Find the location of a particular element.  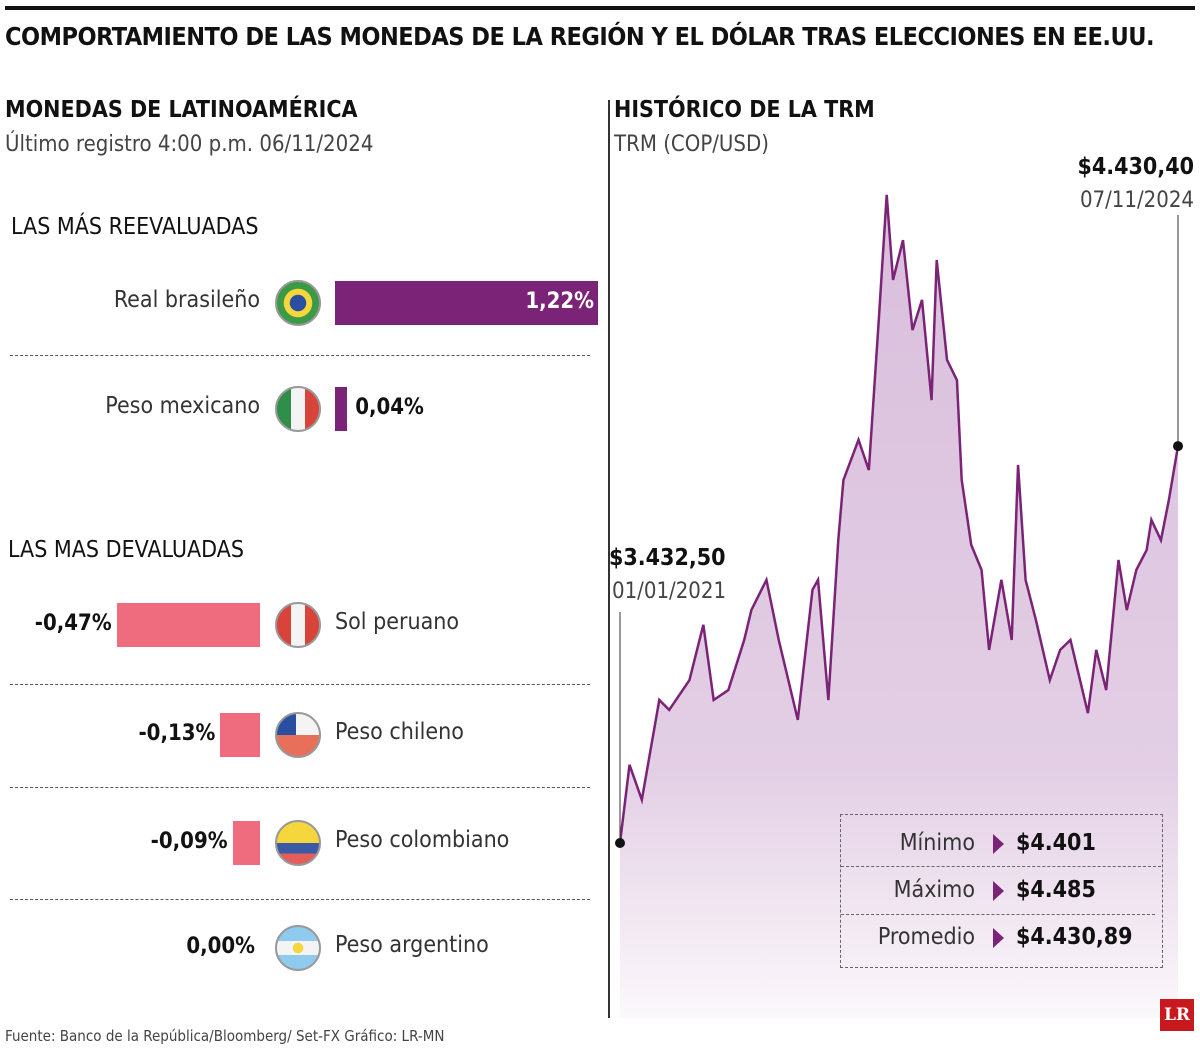

currency-name: Peso mexicano is located at coordinates (182, 406).